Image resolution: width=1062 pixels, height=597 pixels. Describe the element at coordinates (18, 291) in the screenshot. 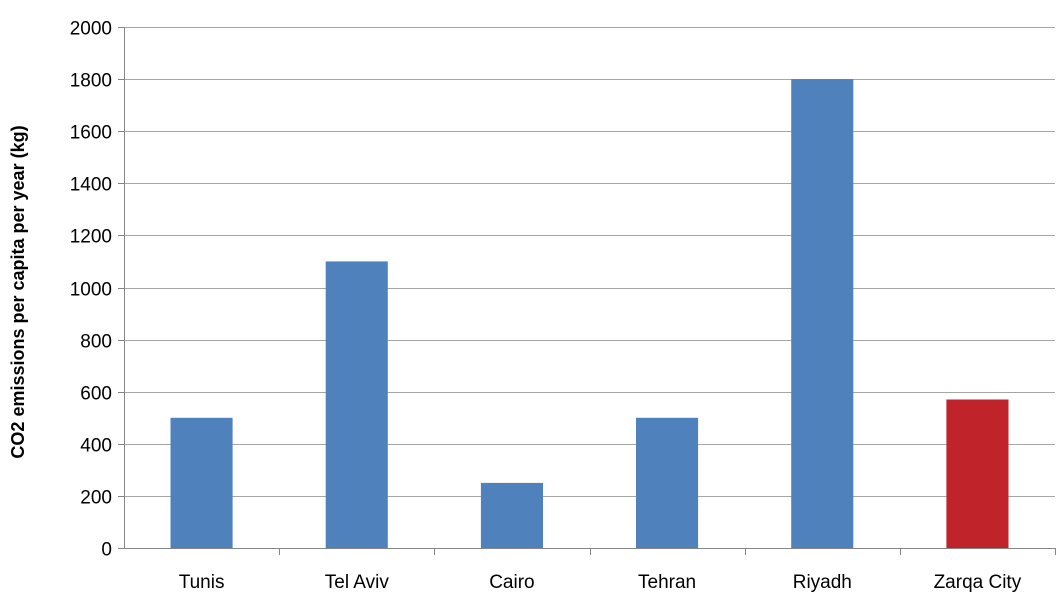

I see `y-axis-title: CO2 emissions per capita per year (kg)` at that location.